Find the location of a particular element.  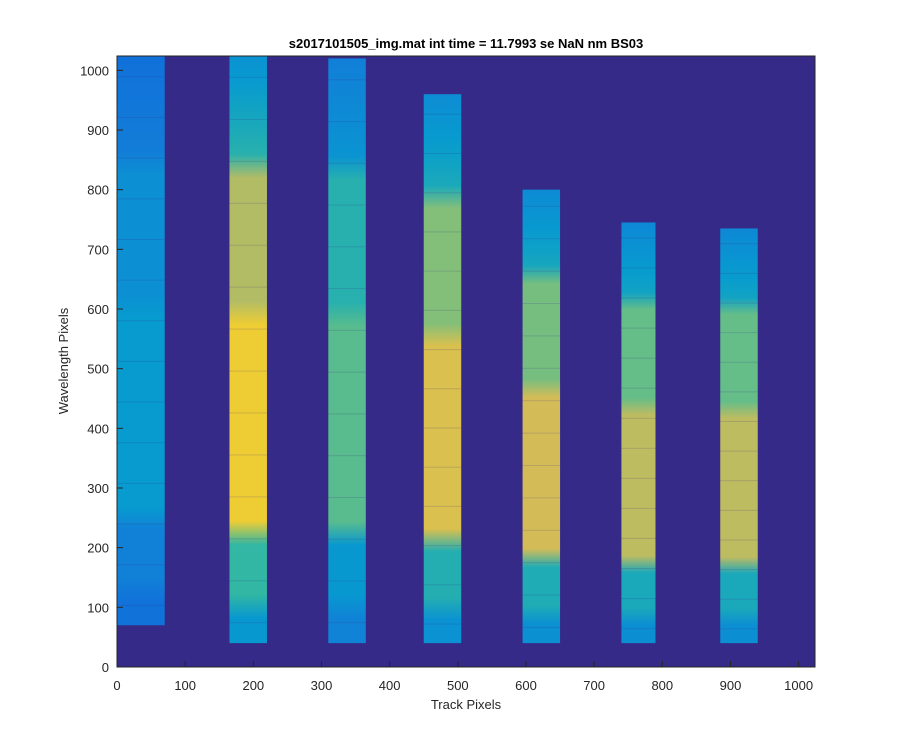

x-tick-label: 300 is located at coordinates (322, 685).